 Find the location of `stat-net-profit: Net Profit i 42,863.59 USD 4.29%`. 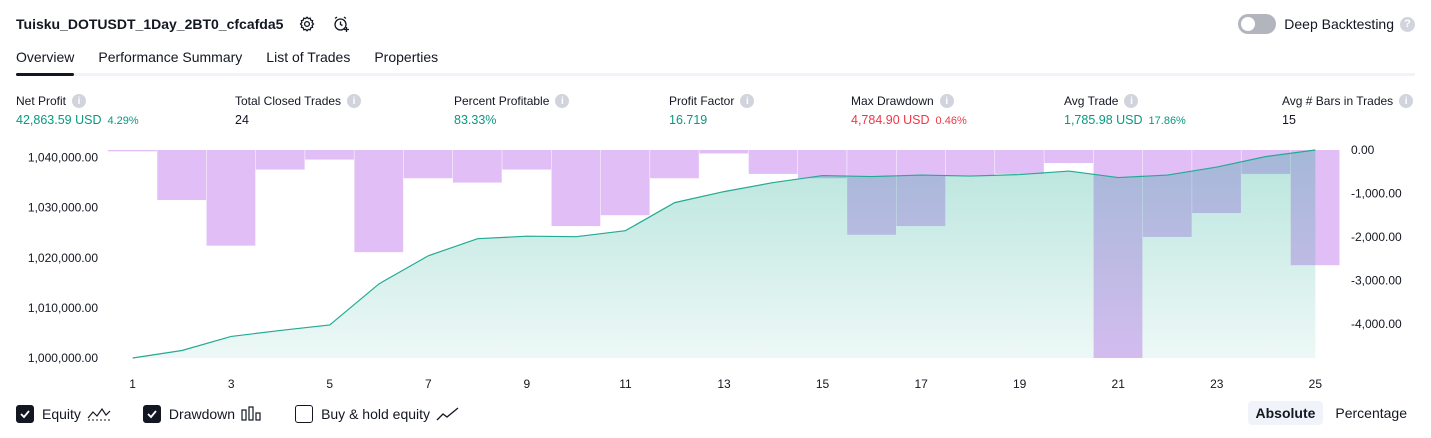

stat-net-profit: Net Profit i 42,863.59 USD 4.29% is located at coordinates (77, 110).